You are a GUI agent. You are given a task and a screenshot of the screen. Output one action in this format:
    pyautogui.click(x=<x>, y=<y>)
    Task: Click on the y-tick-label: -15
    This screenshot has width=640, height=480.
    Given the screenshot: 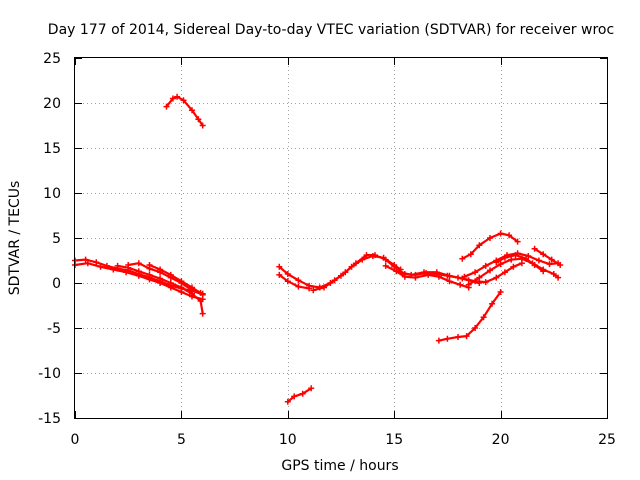 What is the action you would take?
    pyautogui.click(x=49, y=419)
    